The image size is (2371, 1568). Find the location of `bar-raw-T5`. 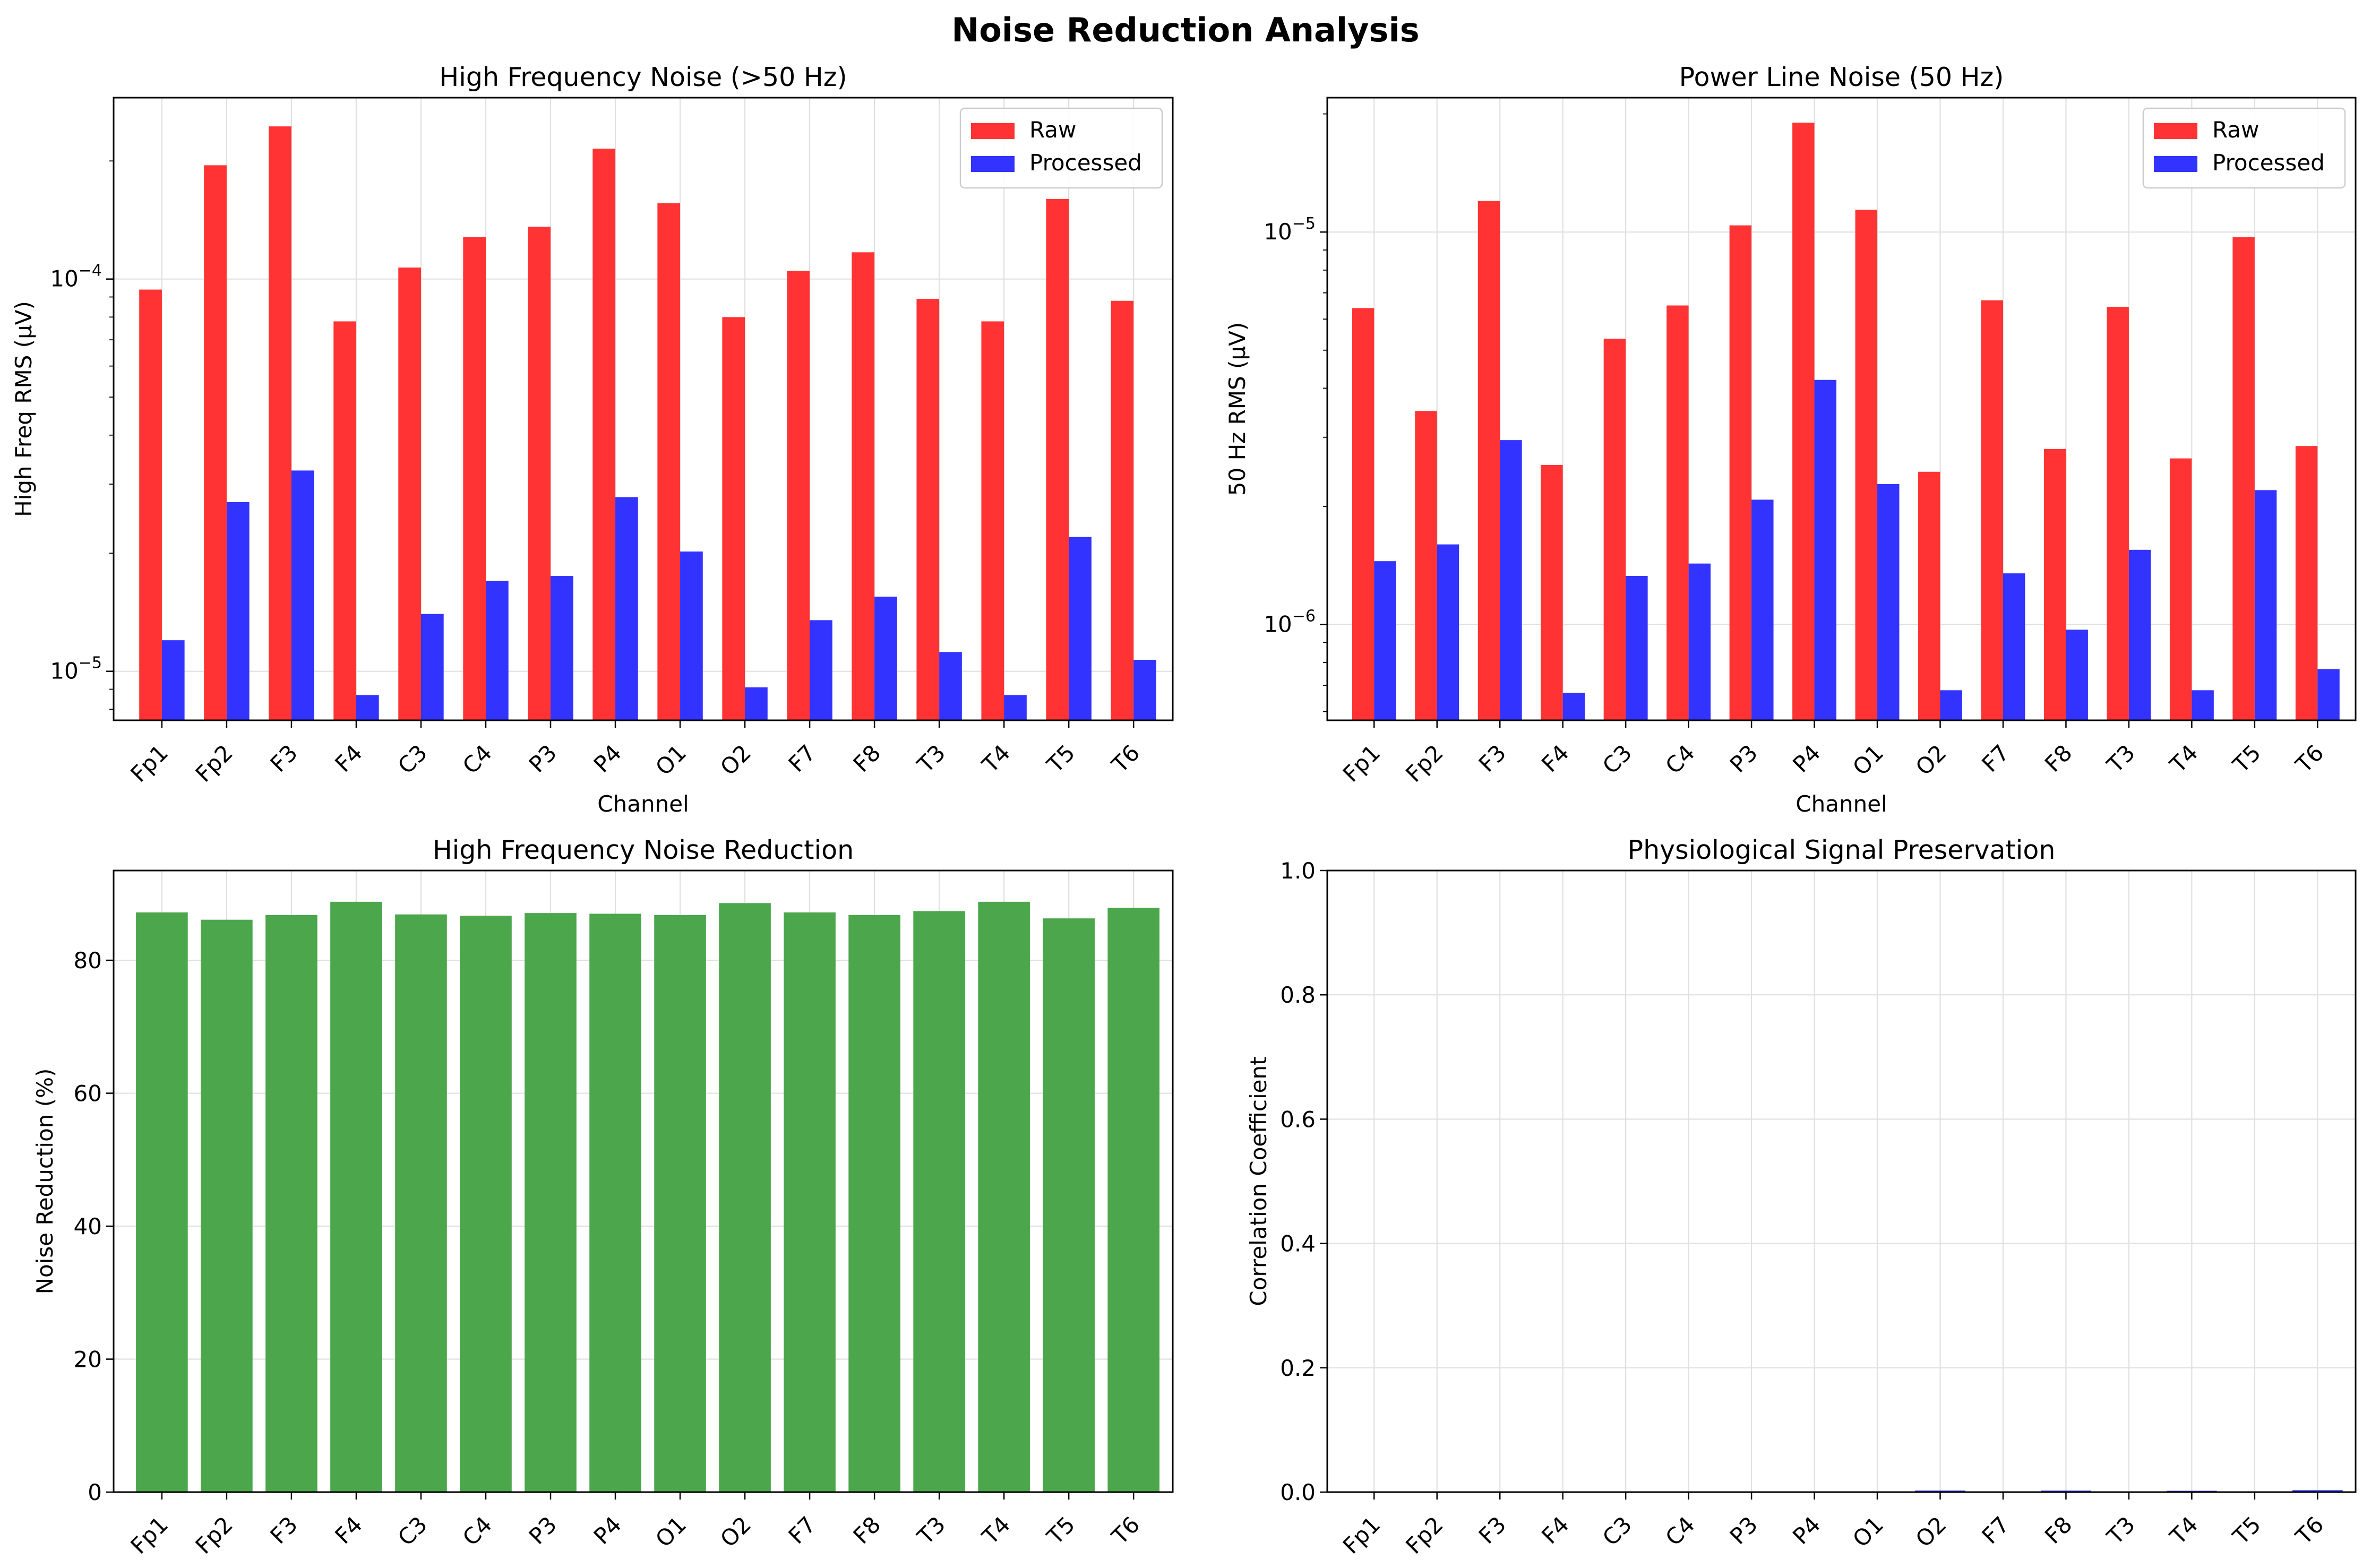

bar-raw-T5 is located at coordinates (1057, 459).